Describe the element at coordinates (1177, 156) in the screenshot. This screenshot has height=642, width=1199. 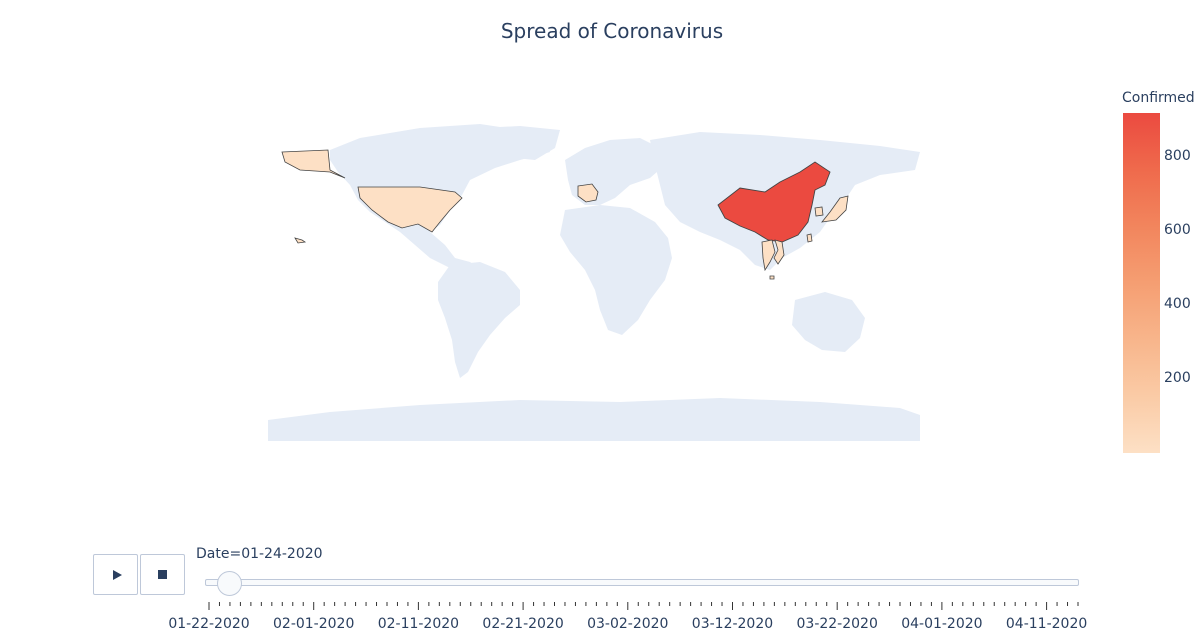
I see `colorbar-tick-label: 800` at that location.